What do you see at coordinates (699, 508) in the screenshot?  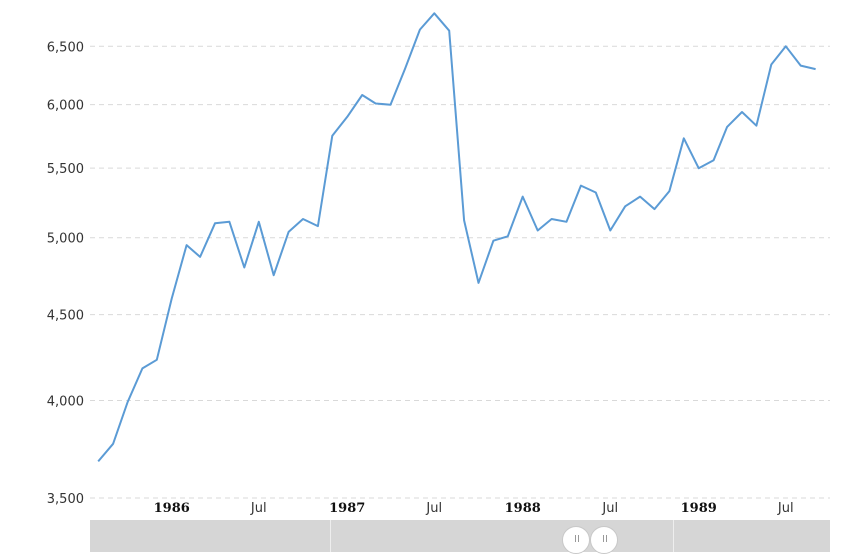 I see `x-tick-label: 1989` at bounding box center [699, 508].